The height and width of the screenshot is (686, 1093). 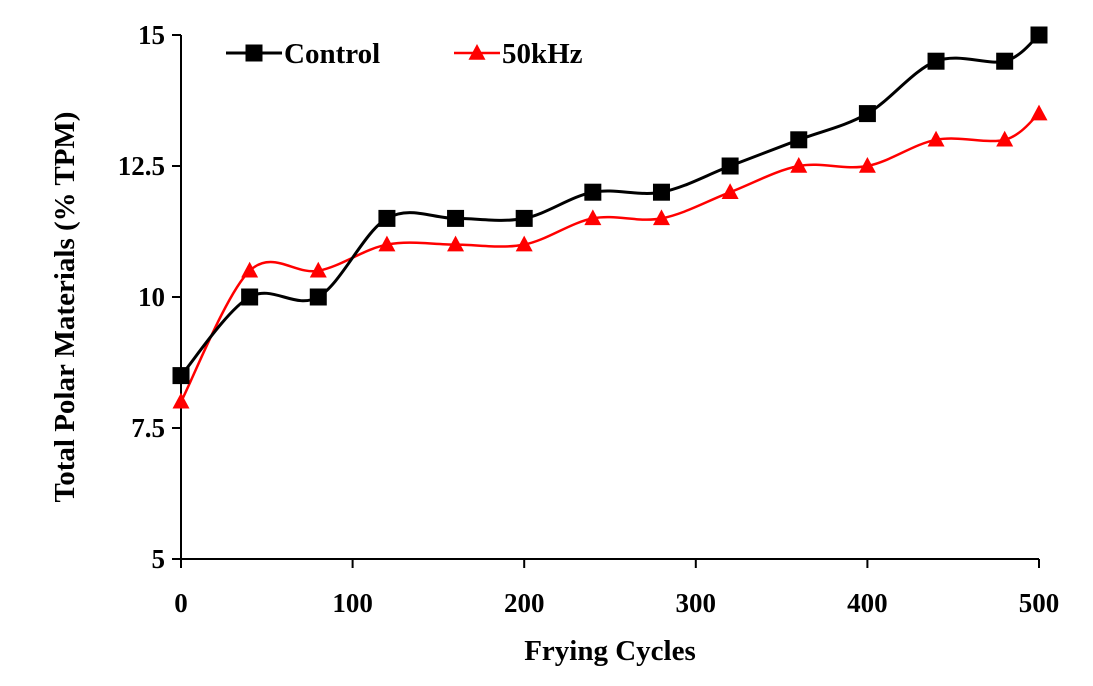 I want to click on legend-item: 50kHz, so click(x=518, y=54).